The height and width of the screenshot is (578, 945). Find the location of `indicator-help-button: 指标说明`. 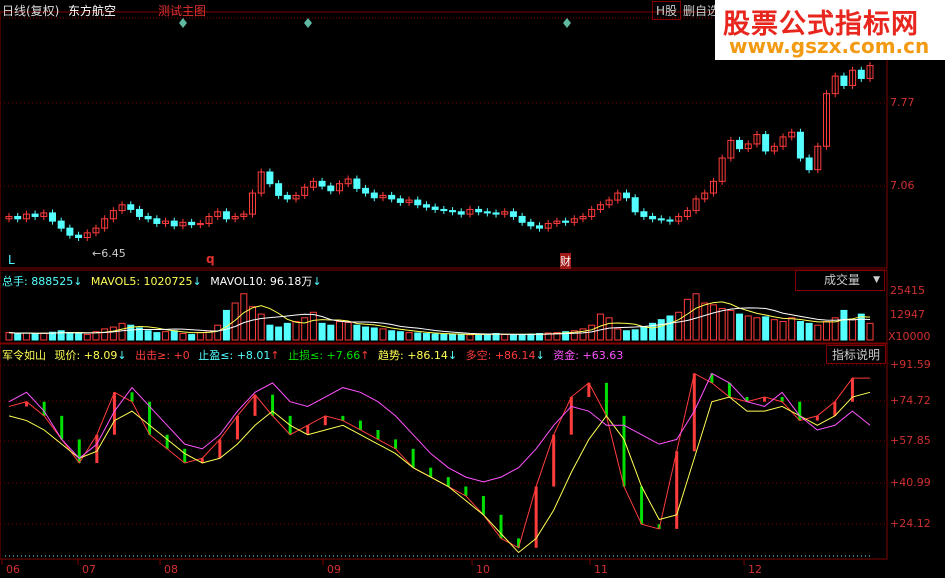

indicator-help-button: 指标说明 is located at coordinates (856, 354).